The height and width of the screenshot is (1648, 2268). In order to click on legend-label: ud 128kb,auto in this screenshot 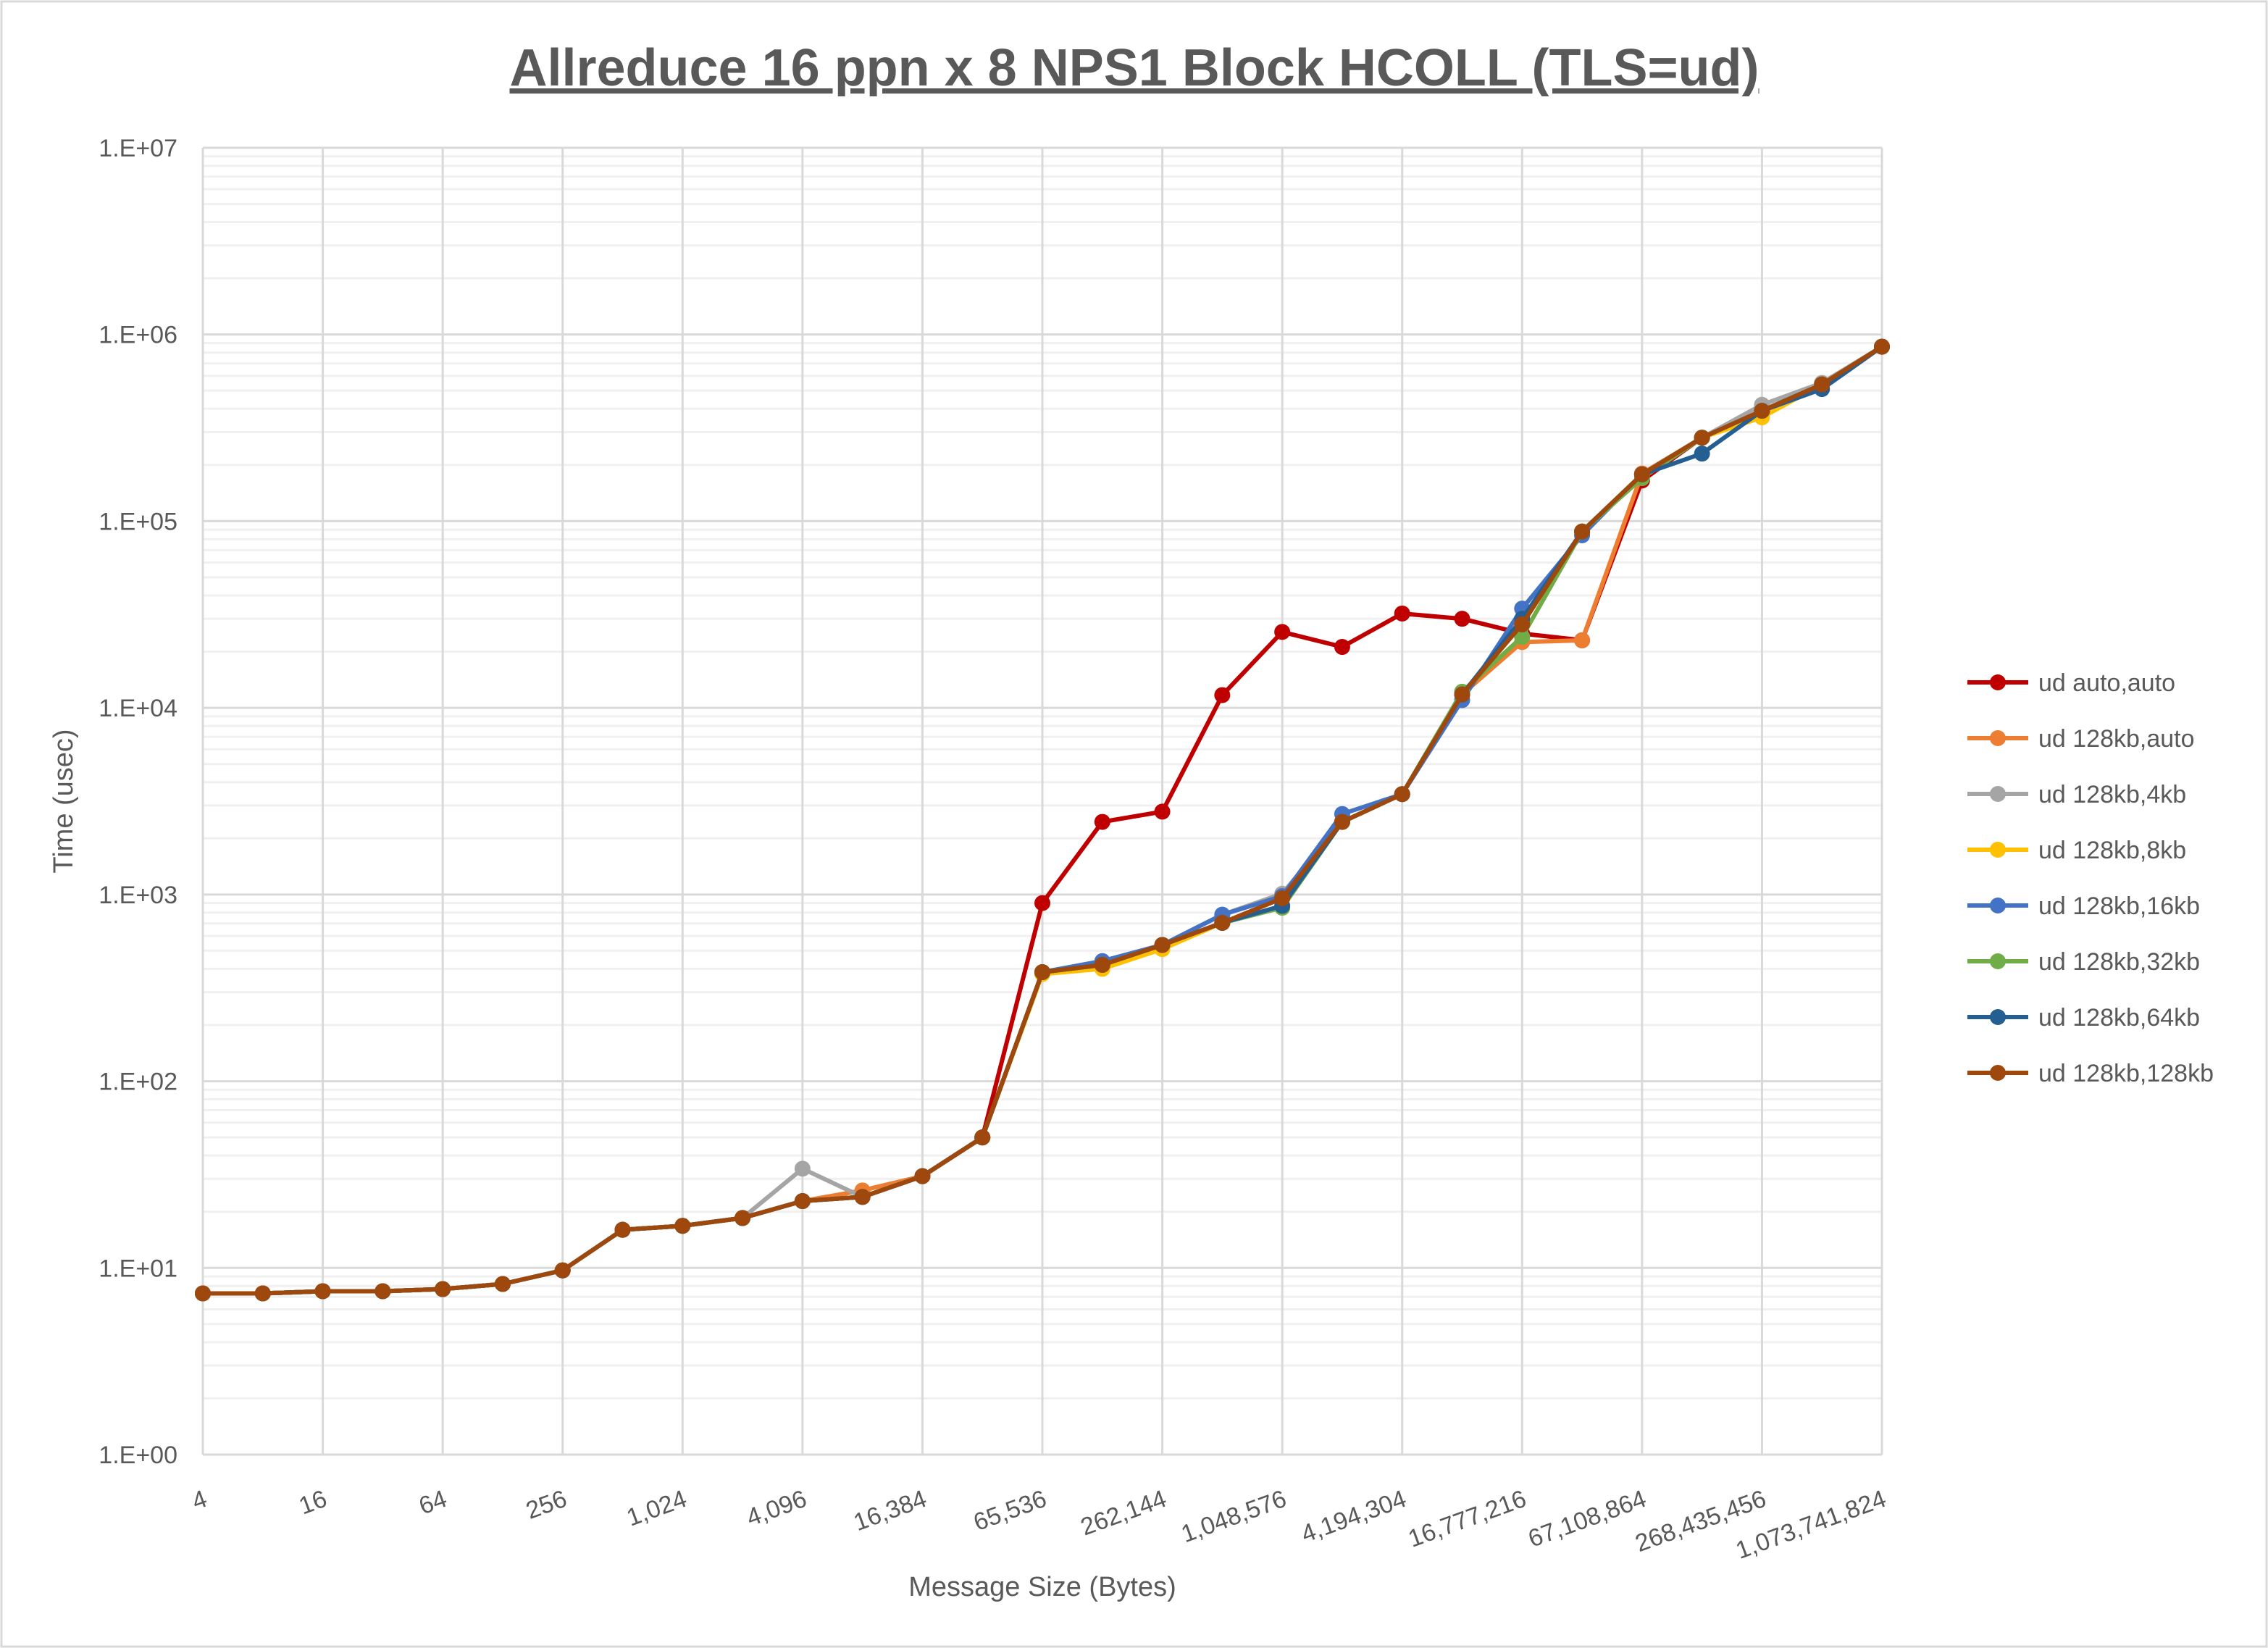, I will do `click(2117, 739)`.